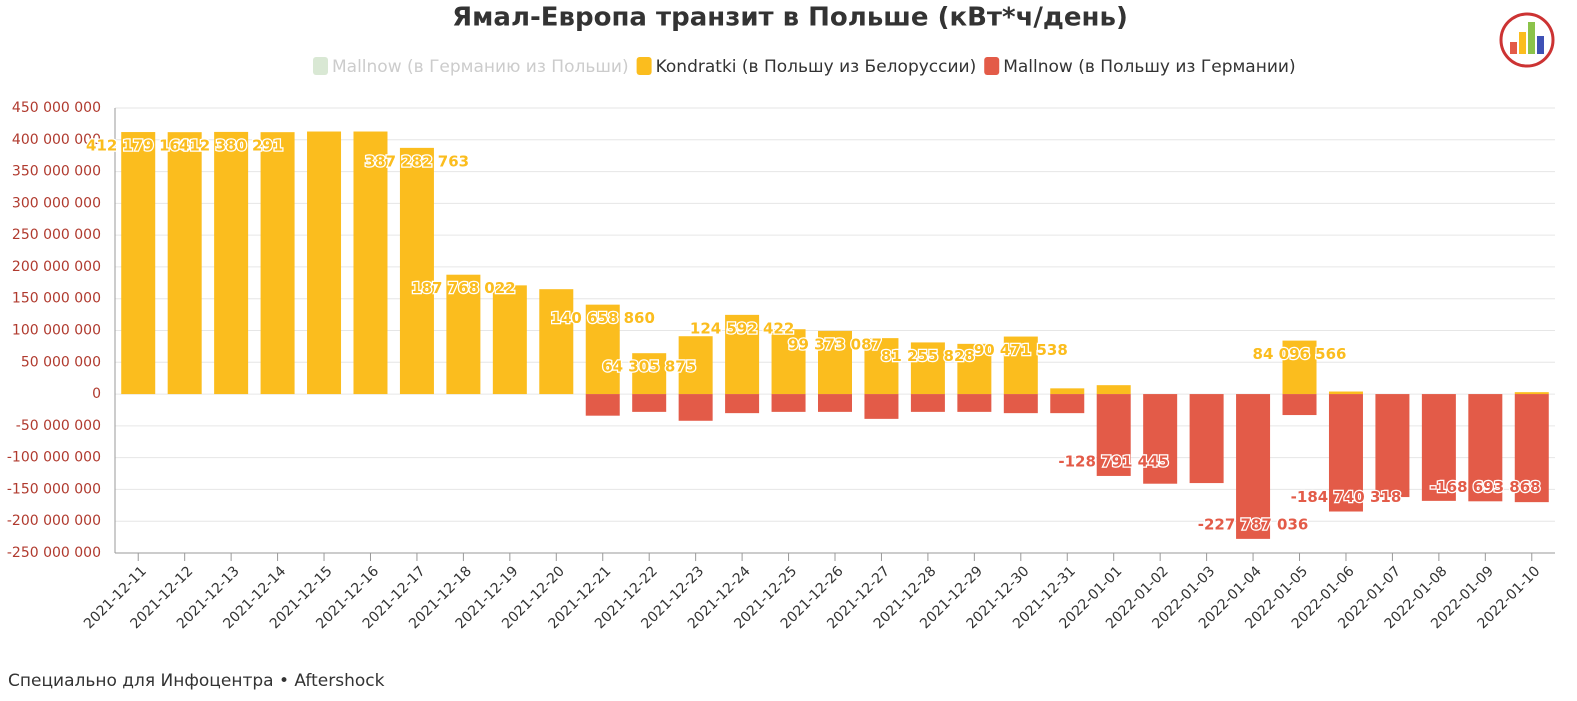 The width and height of the screenshot is (1577, 701). I want to click on y-tick-label: 0, so click(96, 394).